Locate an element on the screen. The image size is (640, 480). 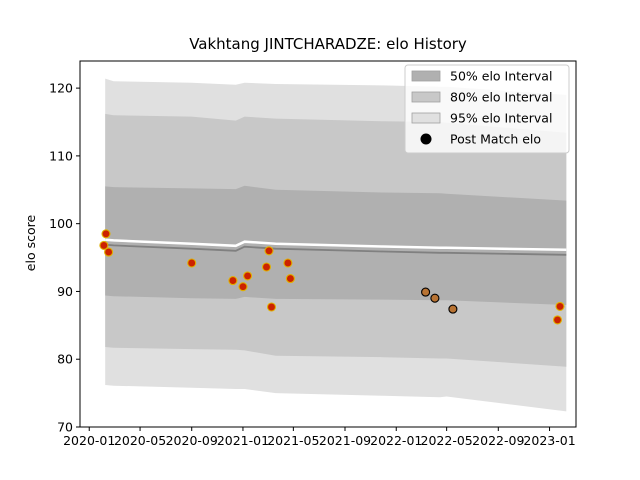
x-tick-label: 2022-05 is located at coordinates (447, 440).